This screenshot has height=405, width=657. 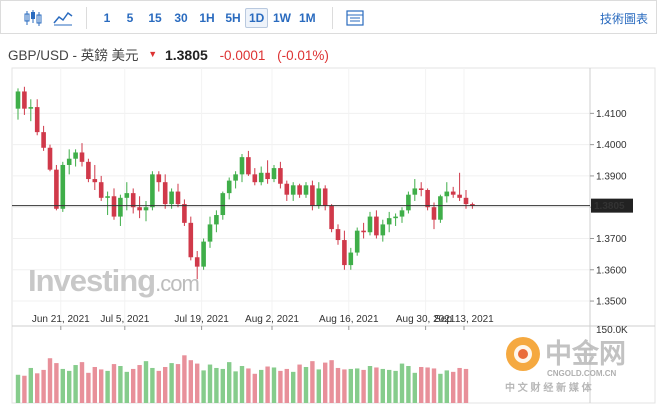 What do you see at coordinates (242, 55) in the screenshot?
I see `price-change: -0.0001` at bounding box center [242, 55].